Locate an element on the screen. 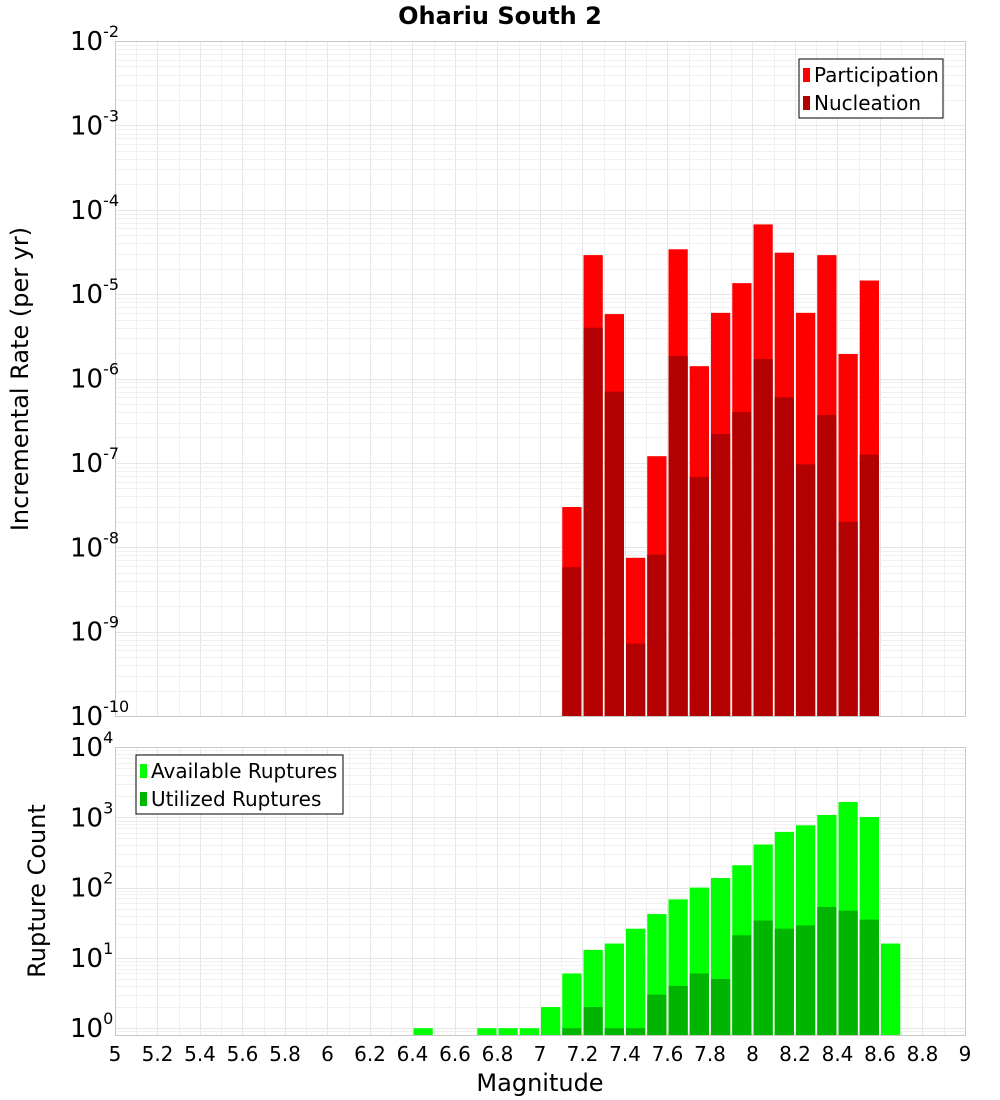 This screenshot has width=1000, height=1100. x-tick-label: 6.6 is located at coordinates (455, 1054).